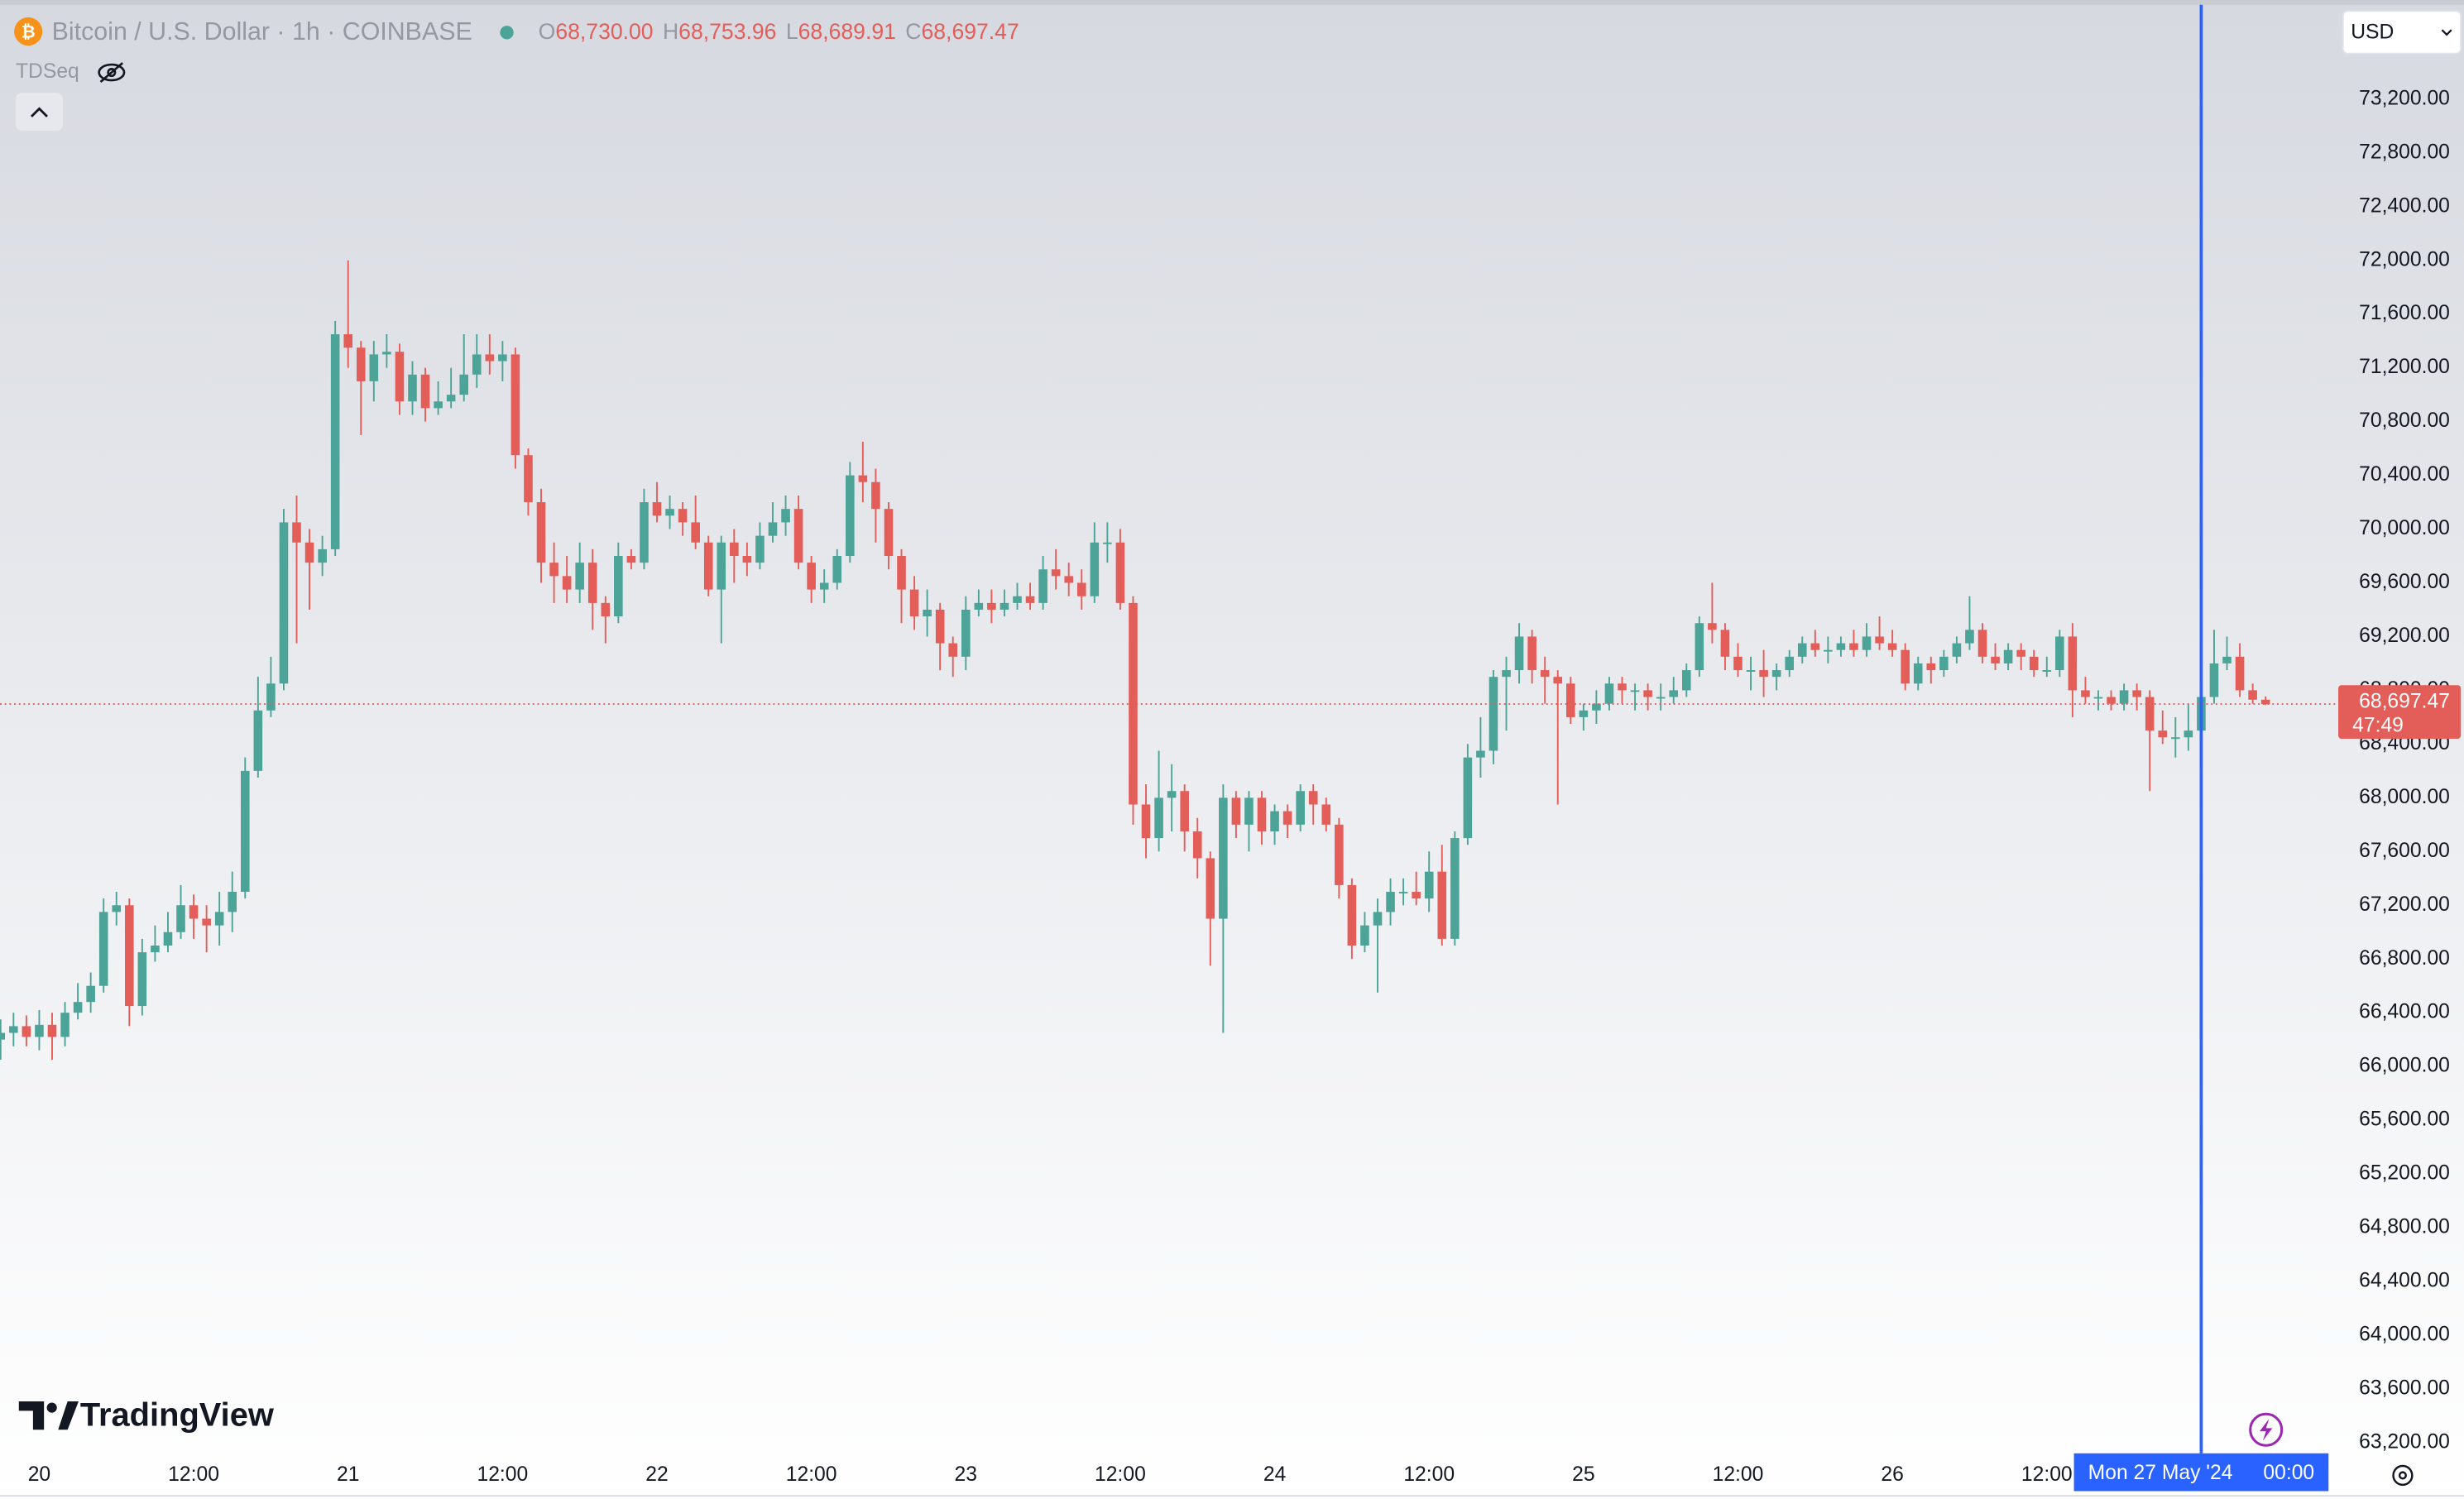 The image size is (2464, 1499). I want to click on y-tick-label: 67,600.00, so click(2404, 851).